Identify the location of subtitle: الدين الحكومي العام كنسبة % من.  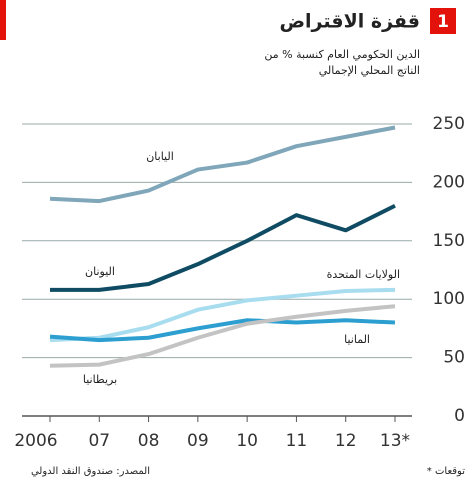
(342, 54).